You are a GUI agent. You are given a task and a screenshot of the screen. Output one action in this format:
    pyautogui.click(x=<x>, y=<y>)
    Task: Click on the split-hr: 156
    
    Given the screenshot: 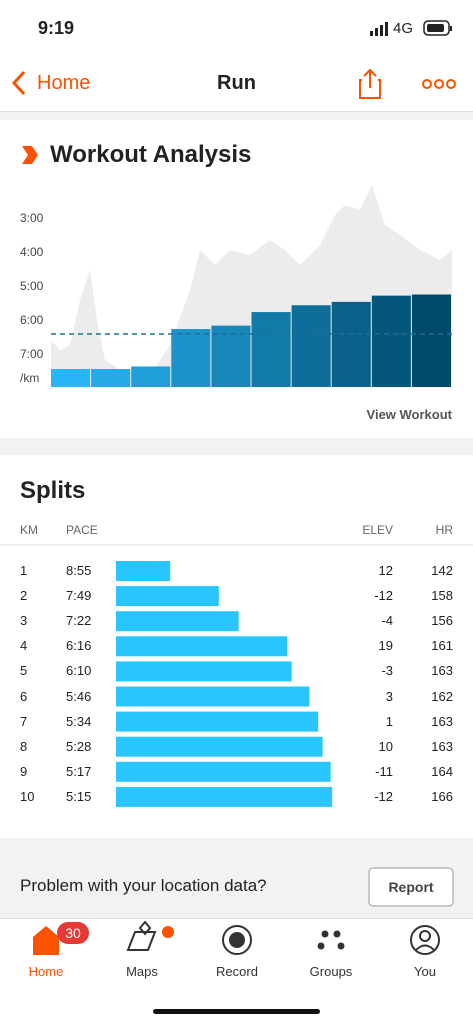 What is the action you would take?
    pyautogui.click(x=442, y=621)
    